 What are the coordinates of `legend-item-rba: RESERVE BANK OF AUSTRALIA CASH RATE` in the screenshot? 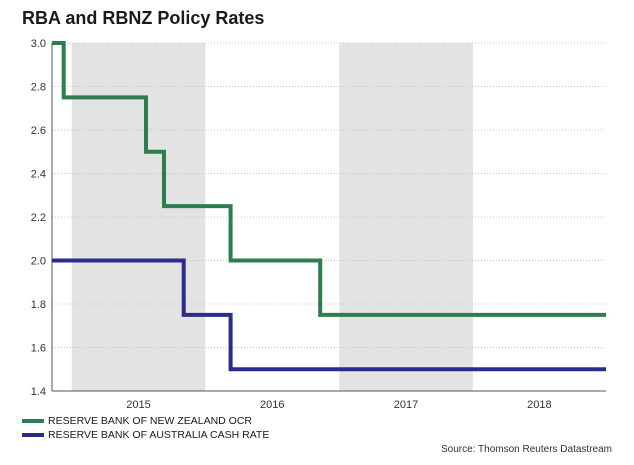 It's located at (145, 435).